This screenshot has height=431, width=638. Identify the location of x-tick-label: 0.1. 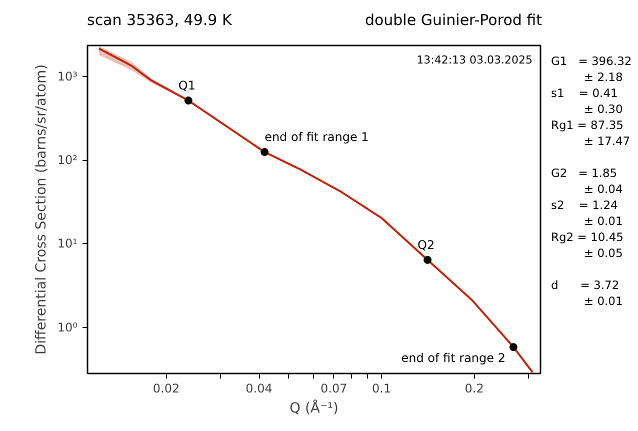
(382, 389).